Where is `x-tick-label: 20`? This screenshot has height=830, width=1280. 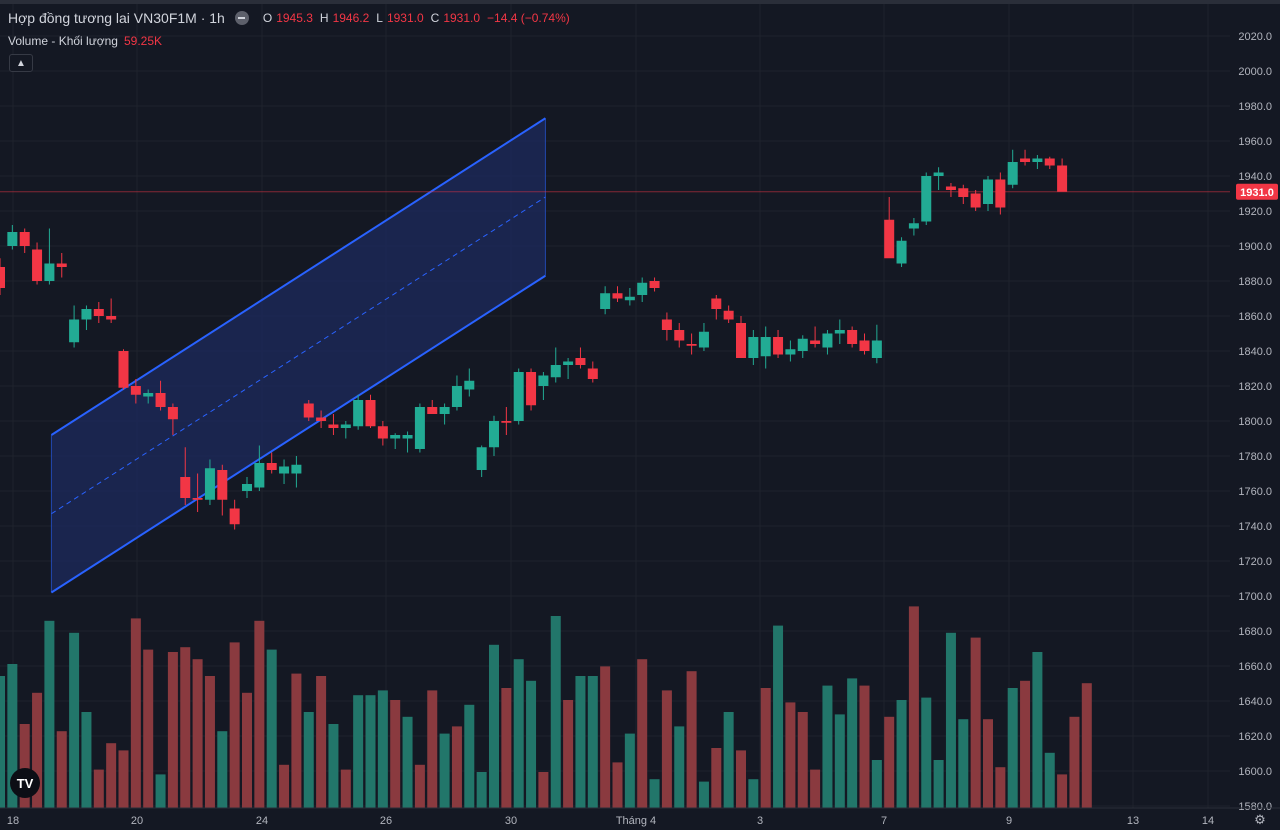
x-tick-label: 20 is located at coordinates (137, 821).